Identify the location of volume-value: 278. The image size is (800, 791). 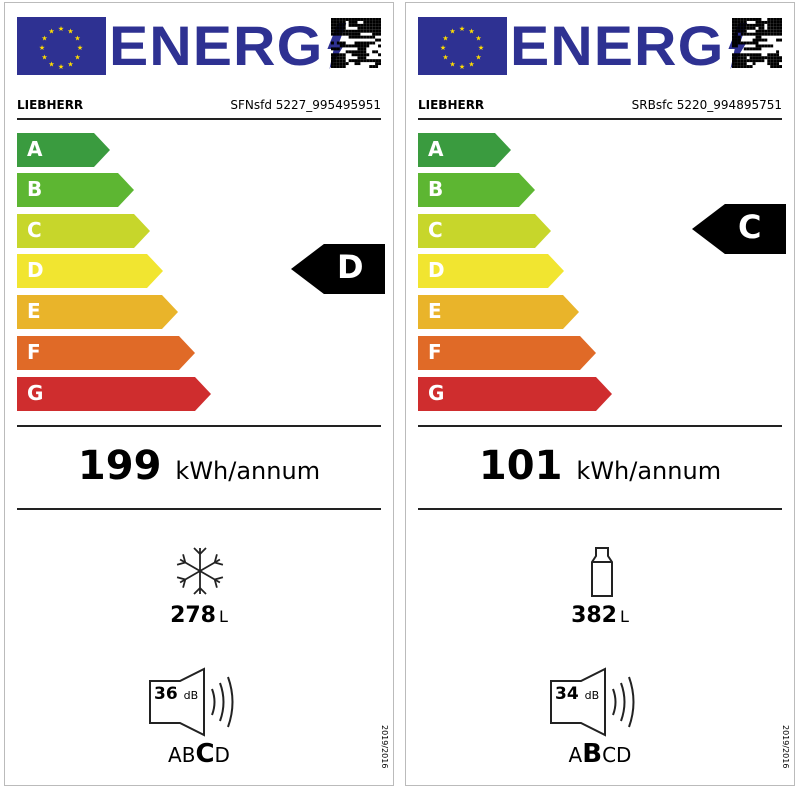
(193, 615).